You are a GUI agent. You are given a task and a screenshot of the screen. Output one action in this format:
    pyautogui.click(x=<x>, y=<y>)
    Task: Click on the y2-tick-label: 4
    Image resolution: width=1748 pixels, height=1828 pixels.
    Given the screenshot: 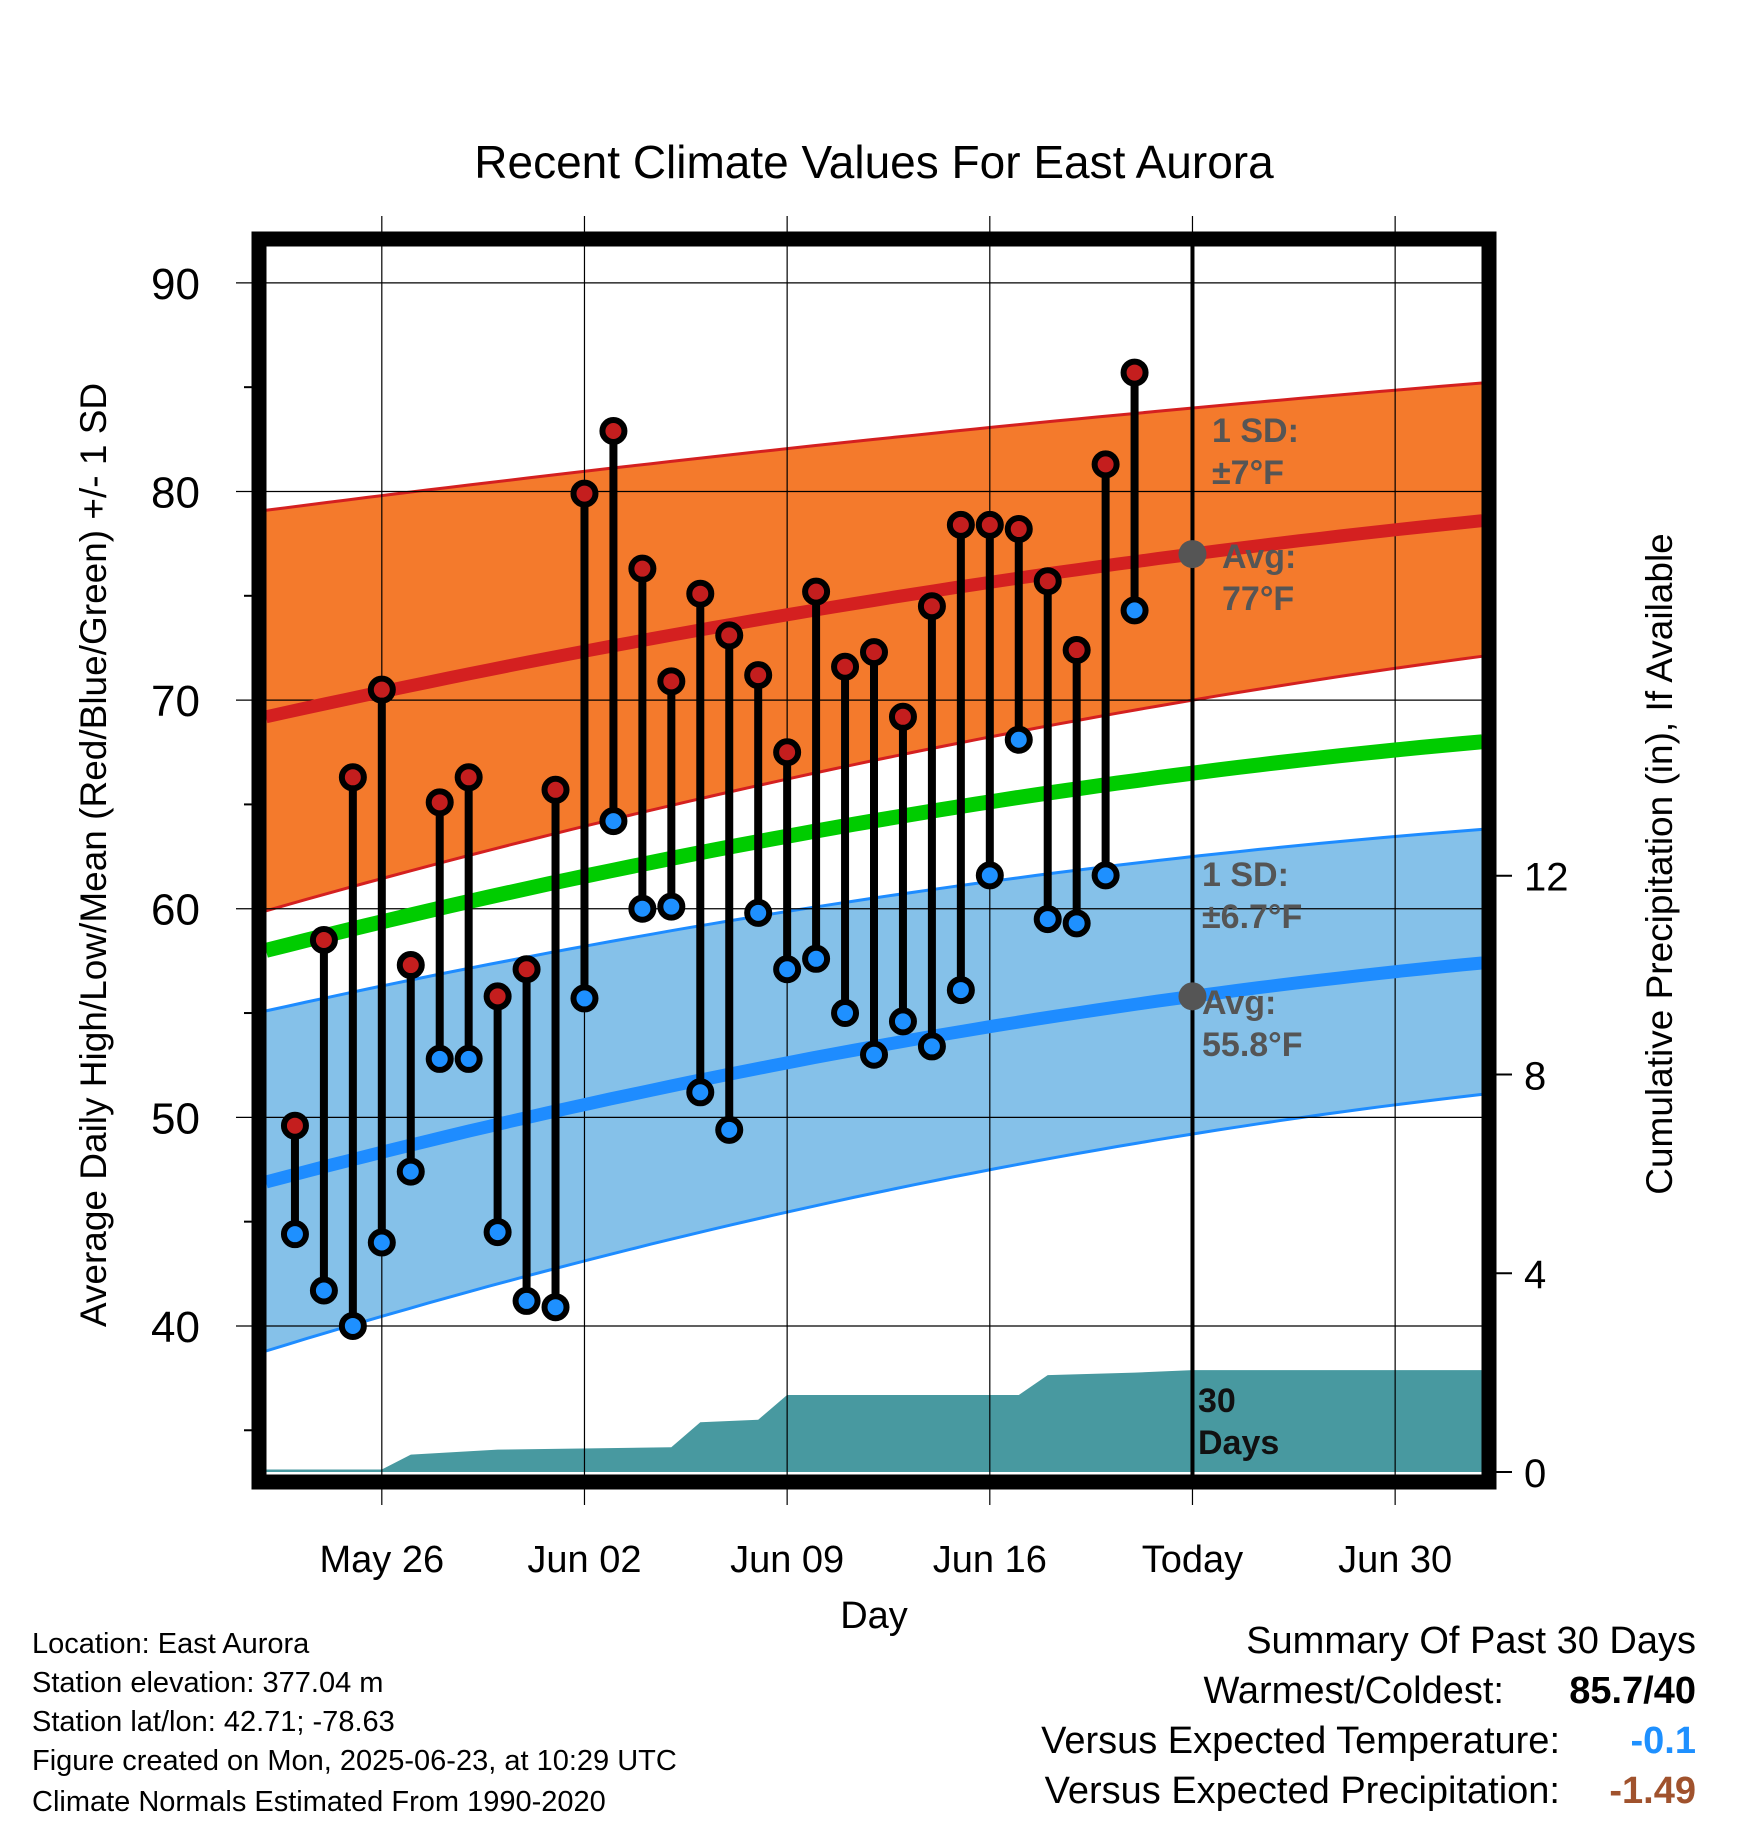 What is the action you would take?
    pyautogui.click(x=1535, y=1275)
    